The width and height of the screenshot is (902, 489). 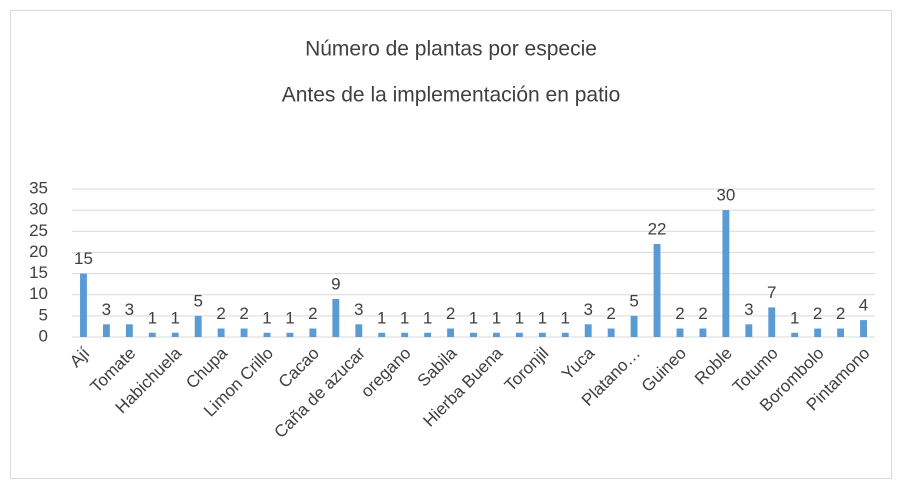 What do you see at coordinates (38, 187) in the screenshot?
I see `y-tick-label: 35` at bounding box center [38, 187].